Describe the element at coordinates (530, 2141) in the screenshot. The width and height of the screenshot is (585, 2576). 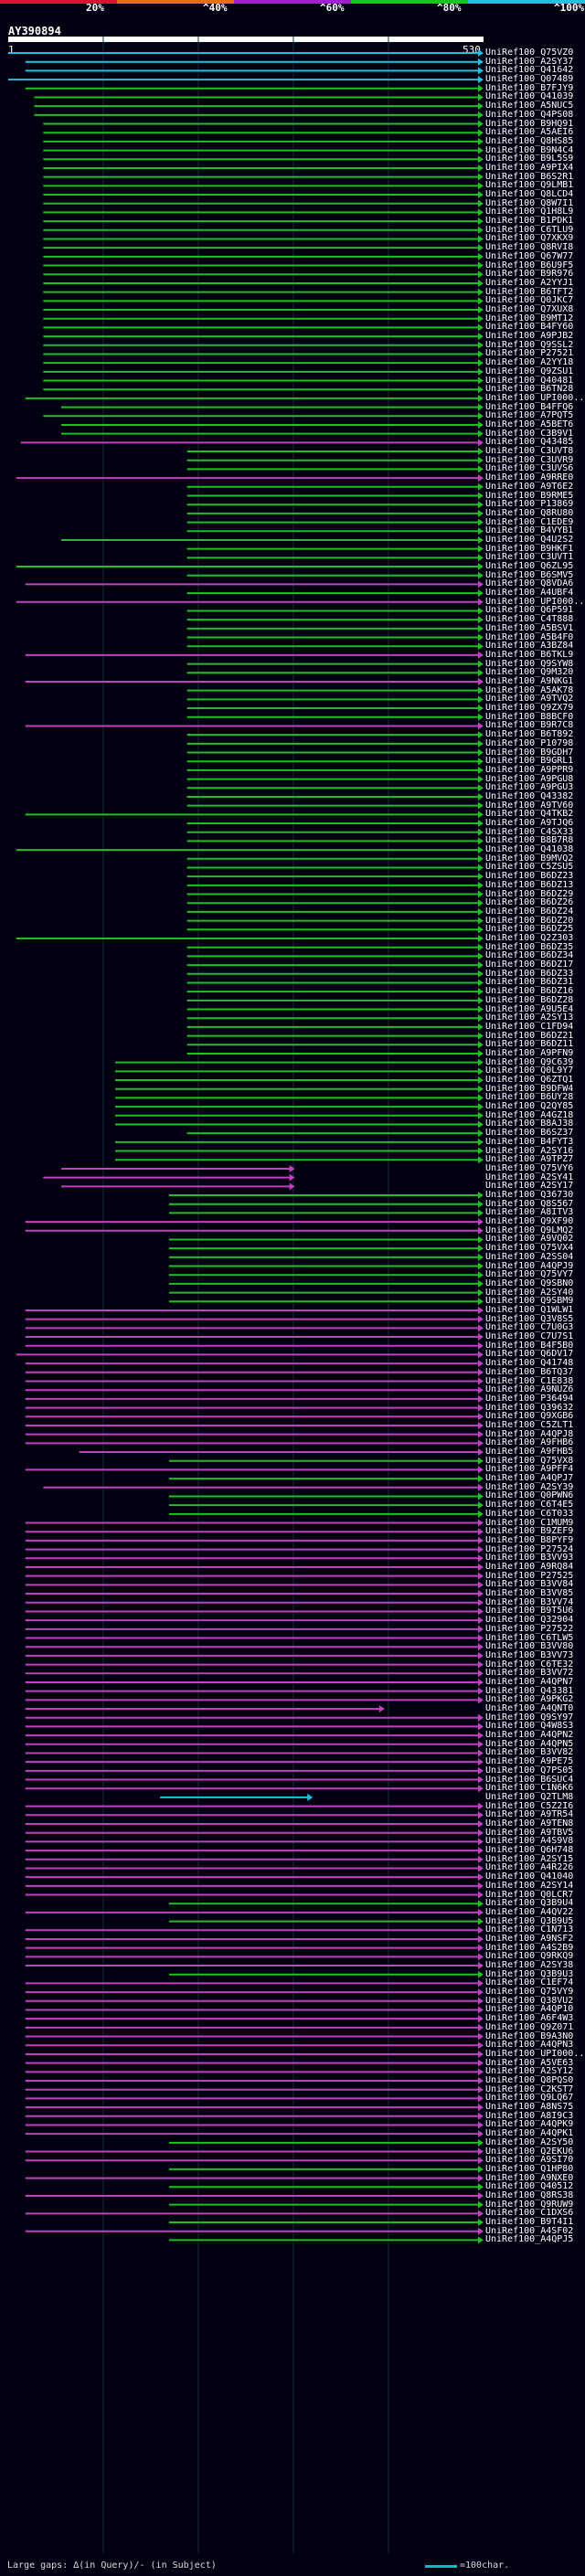
I see `hit-label: UniRef100_A2SY50` at that location.